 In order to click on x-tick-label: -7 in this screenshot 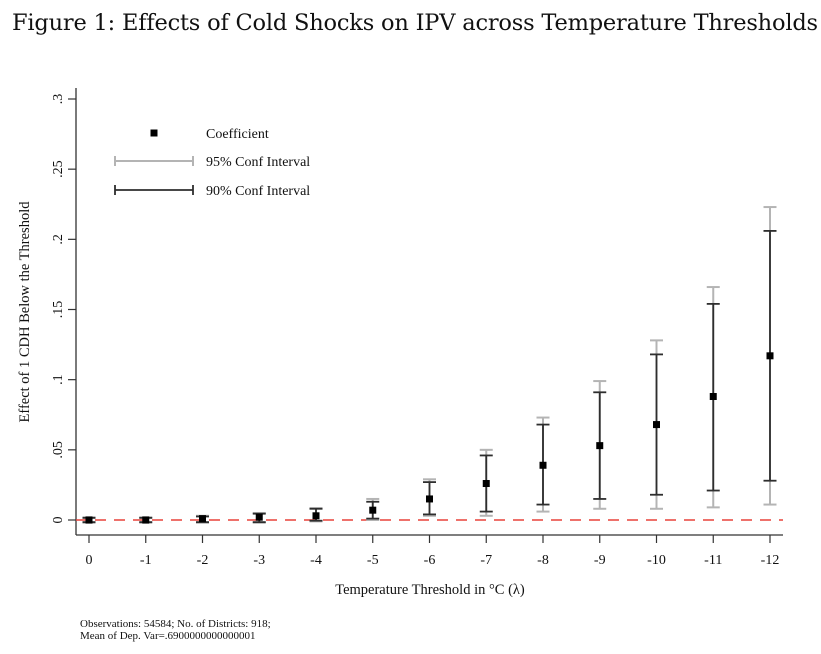, I will do `click(486, 560)`.